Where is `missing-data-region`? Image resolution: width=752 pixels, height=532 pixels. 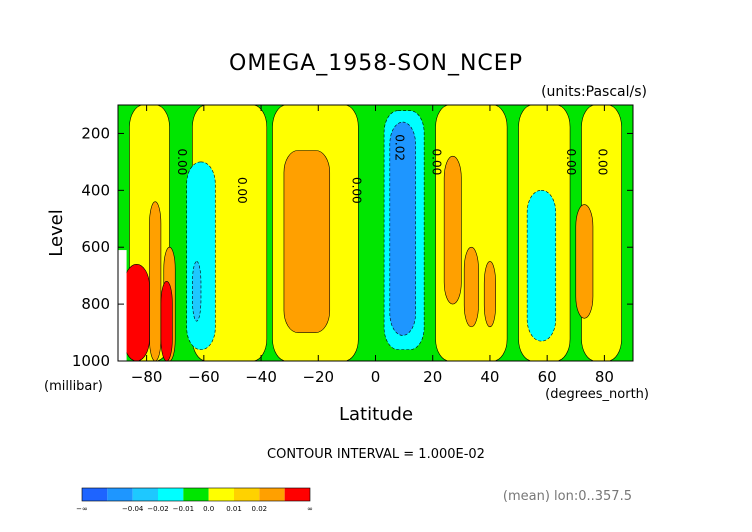 missing-data-region is located at coordinates (122, 305).